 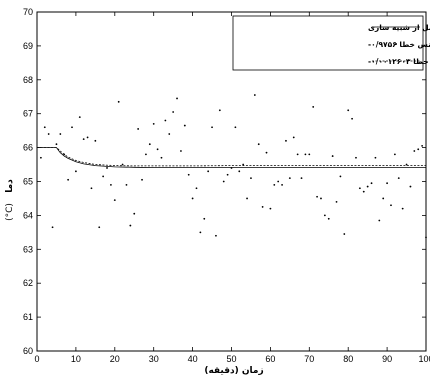 I want to click on x-tick-label: 40, so click(x=193, y=359).